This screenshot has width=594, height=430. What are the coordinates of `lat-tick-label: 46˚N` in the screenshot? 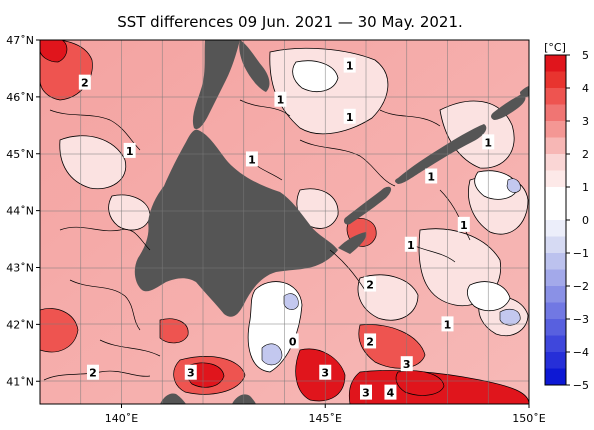 It's located at (20, 97).